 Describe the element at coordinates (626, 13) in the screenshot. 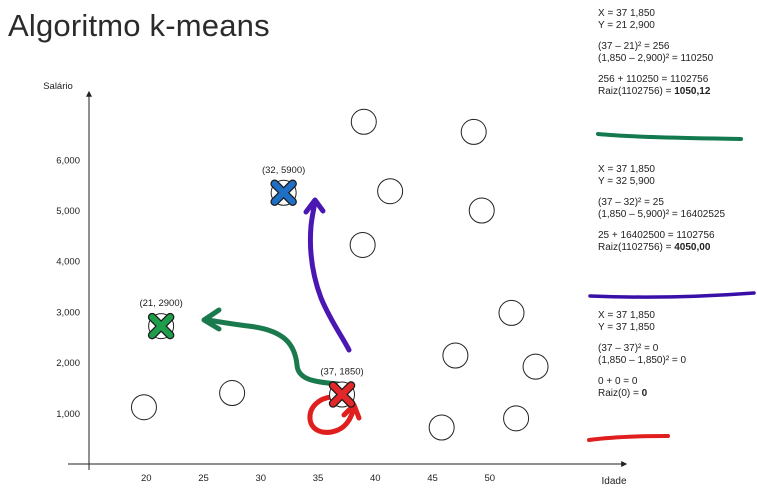

I see `calc-1-x: X = 37 1,850` at that location.